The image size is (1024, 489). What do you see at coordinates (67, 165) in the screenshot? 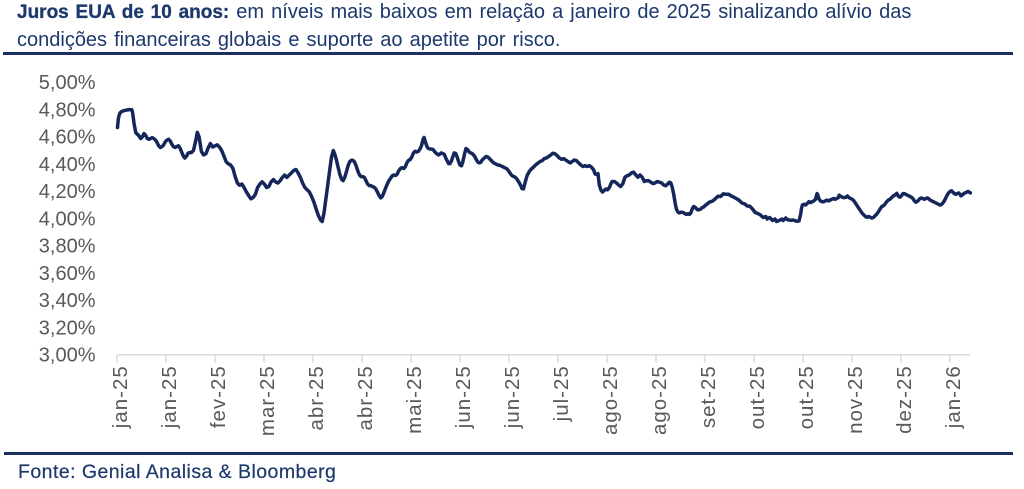
I see `svg-text: 4,40%` at bounding box center [67, 165].